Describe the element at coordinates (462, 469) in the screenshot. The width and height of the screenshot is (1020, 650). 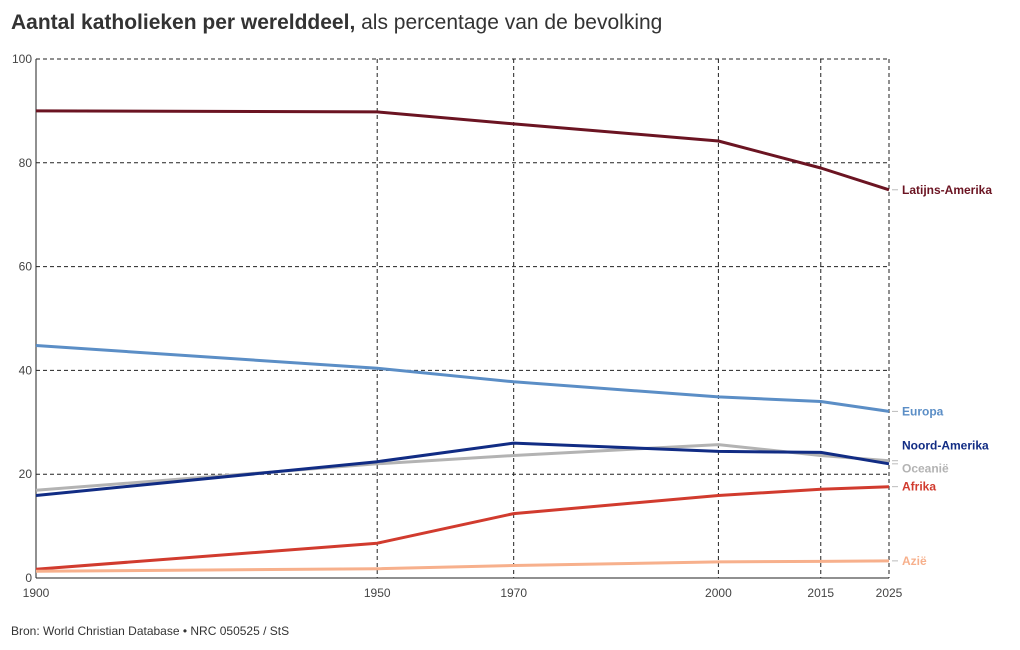
I see `series-line-noord-amerika` at that location.